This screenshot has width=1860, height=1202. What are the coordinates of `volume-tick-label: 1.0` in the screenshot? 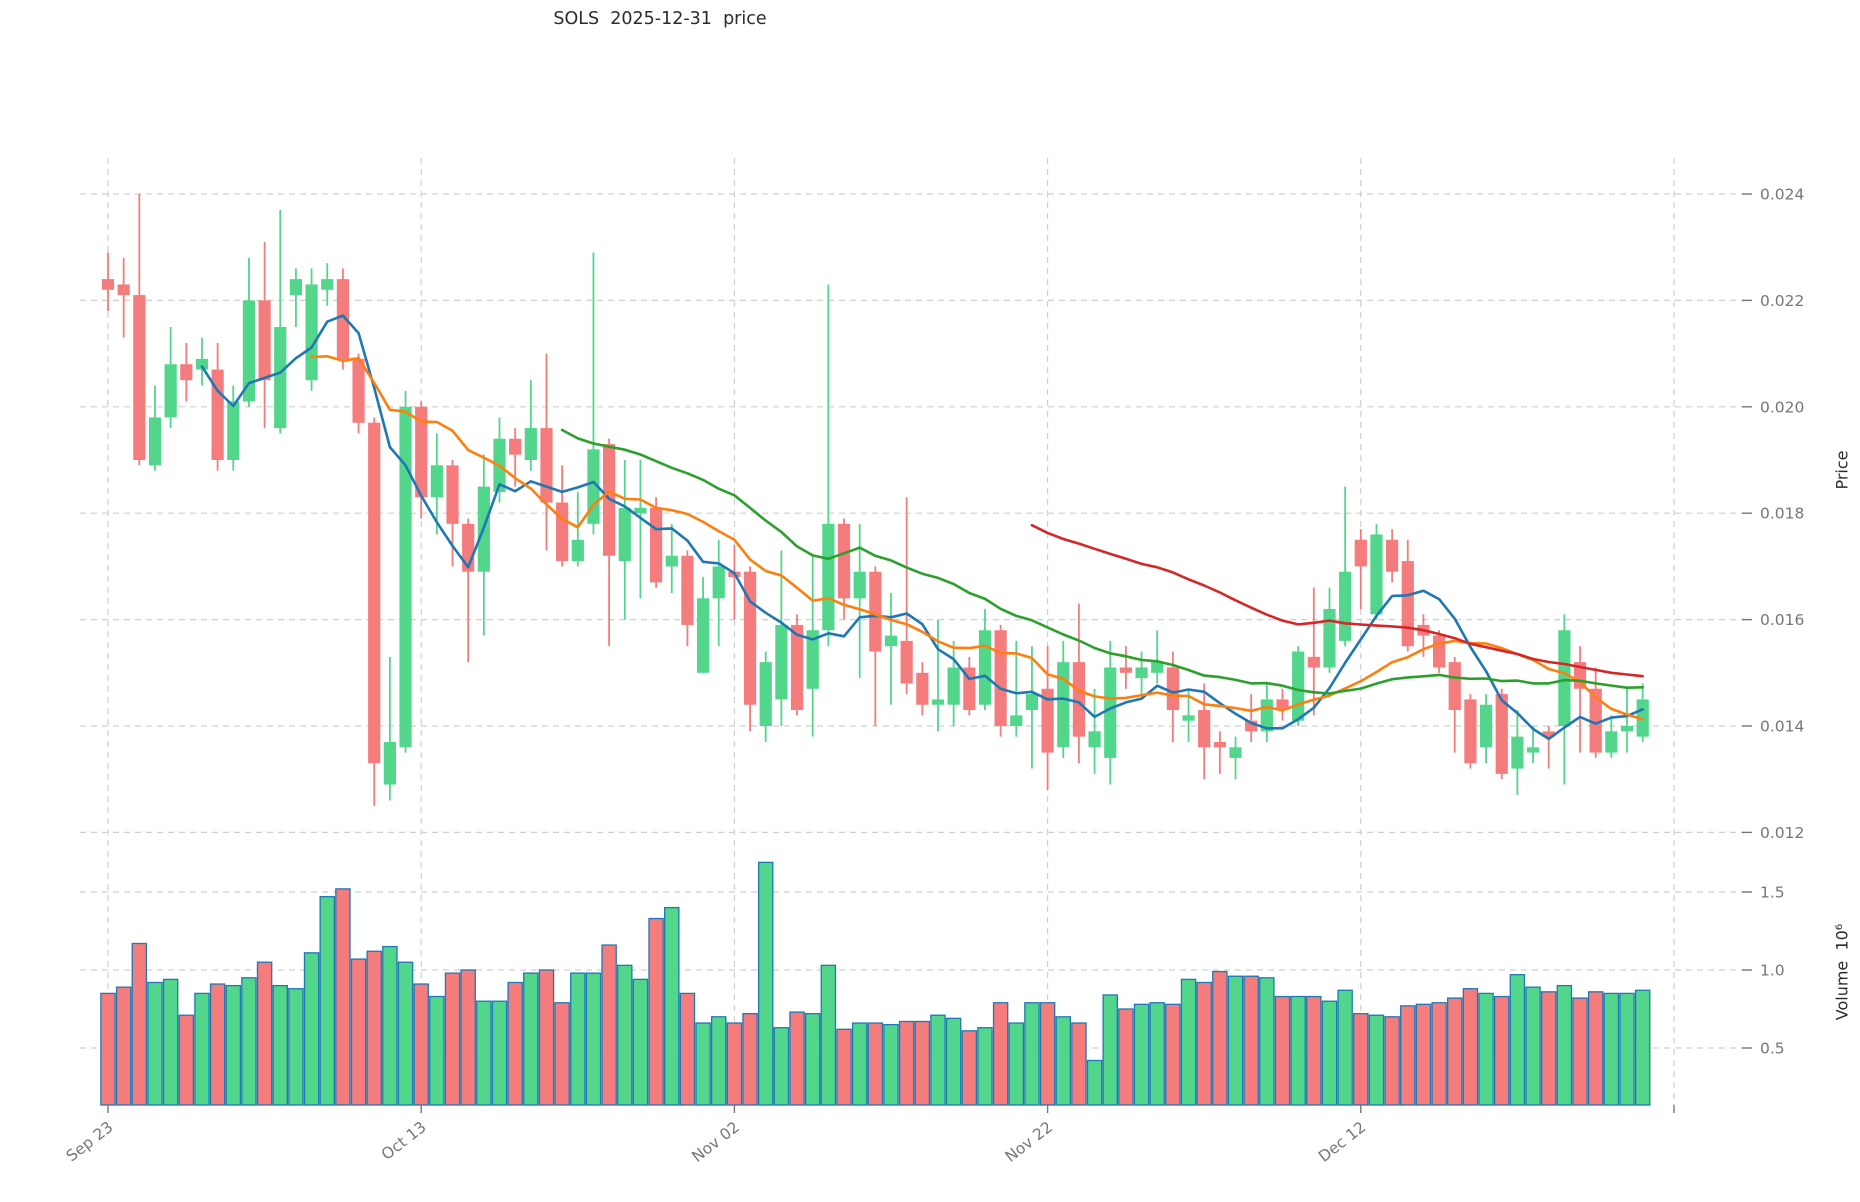 It's located at (1772, 971).